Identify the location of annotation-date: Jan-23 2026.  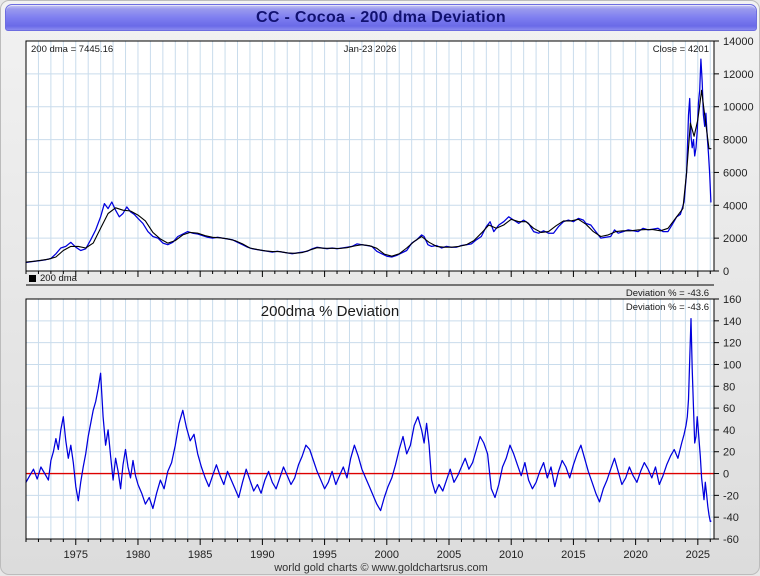
(370, 49).